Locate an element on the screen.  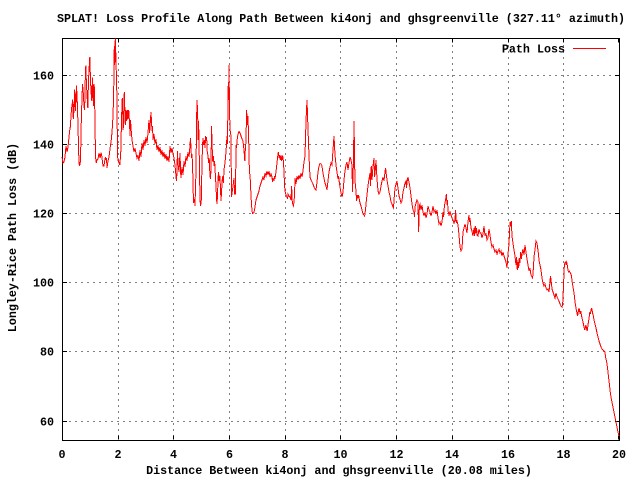
svg-text: 18 is located at coordinates (563, 455).